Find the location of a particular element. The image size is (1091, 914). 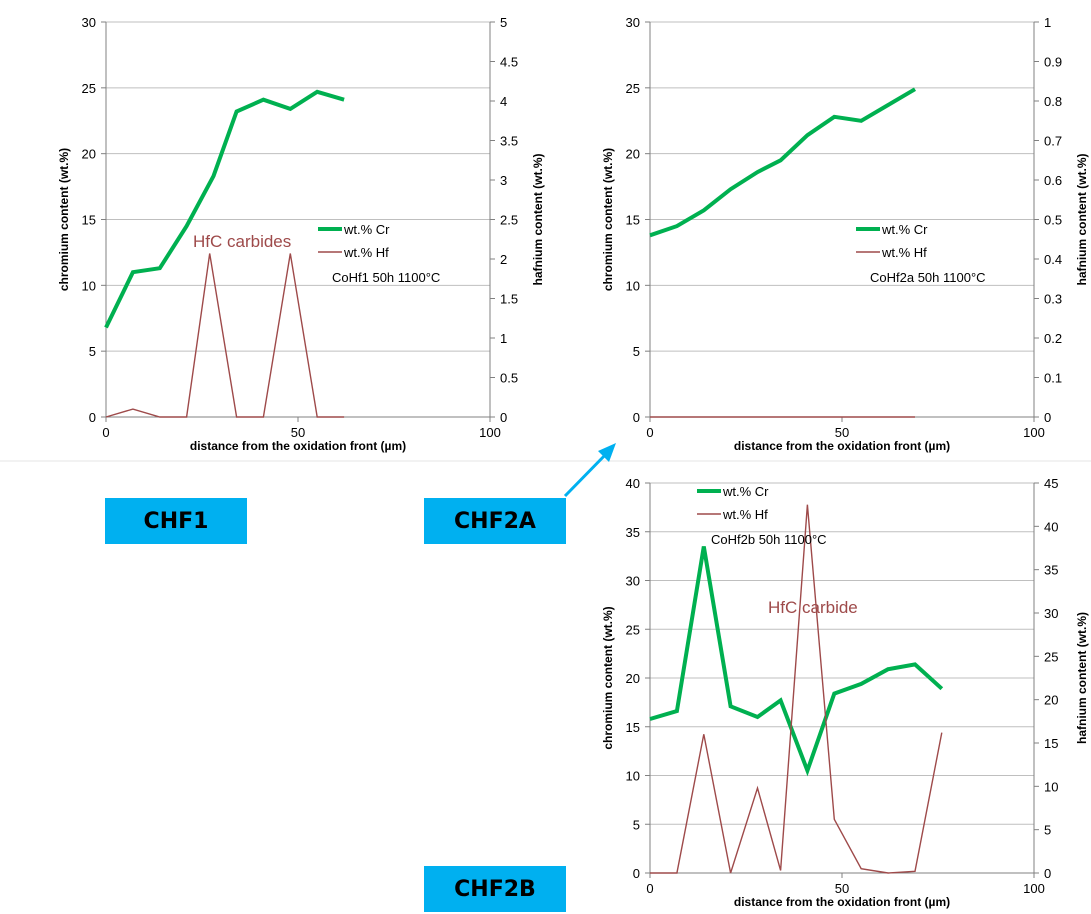

sample-condition-note: CoHf2a 50h 1100°C is located at coordinates (928, 277).